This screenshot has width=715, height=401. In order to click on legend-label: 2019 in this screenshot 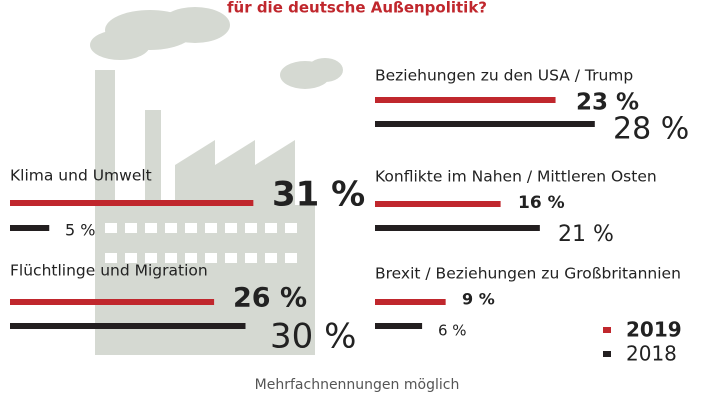, I will do `click(654, 330)`.